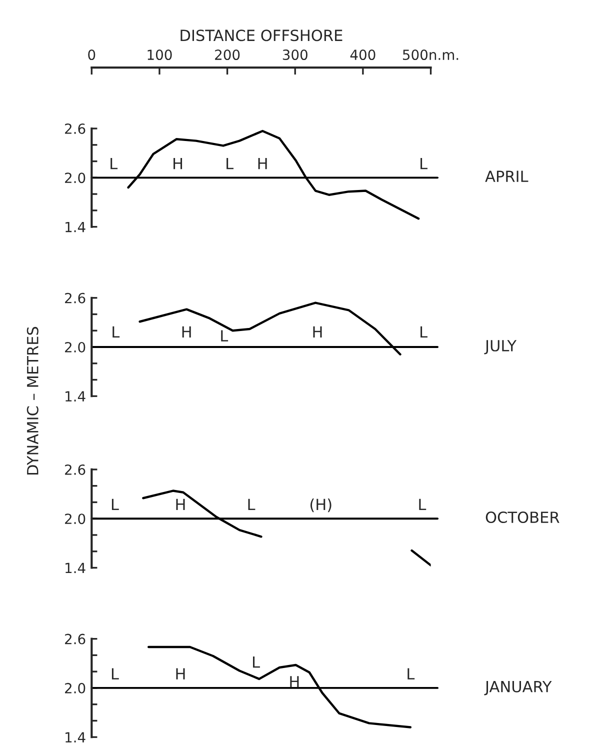 This screenshot has height=756, width=611. Describe the element at coordinates (518, 688) in the screenshot. I see `text: JANUARY` at that location.